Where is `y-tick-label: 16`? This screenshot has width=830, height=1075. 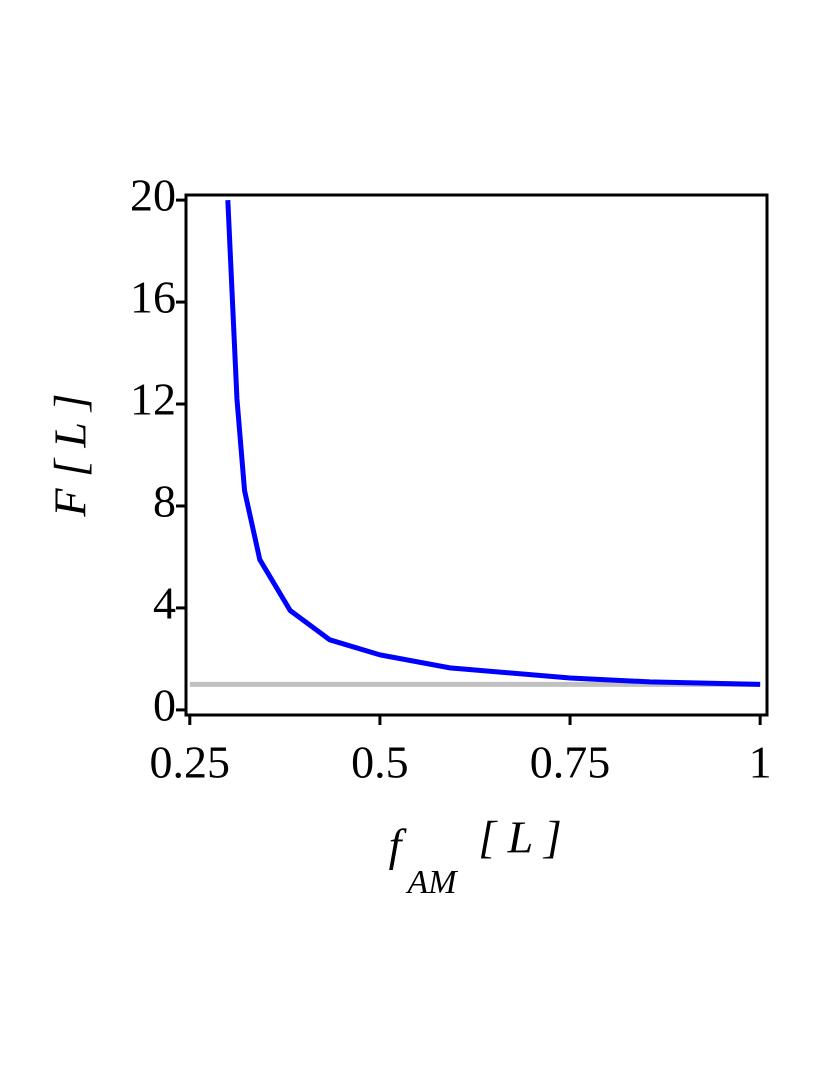 y-tick-label: 16 is located at coordinates (153, 297).